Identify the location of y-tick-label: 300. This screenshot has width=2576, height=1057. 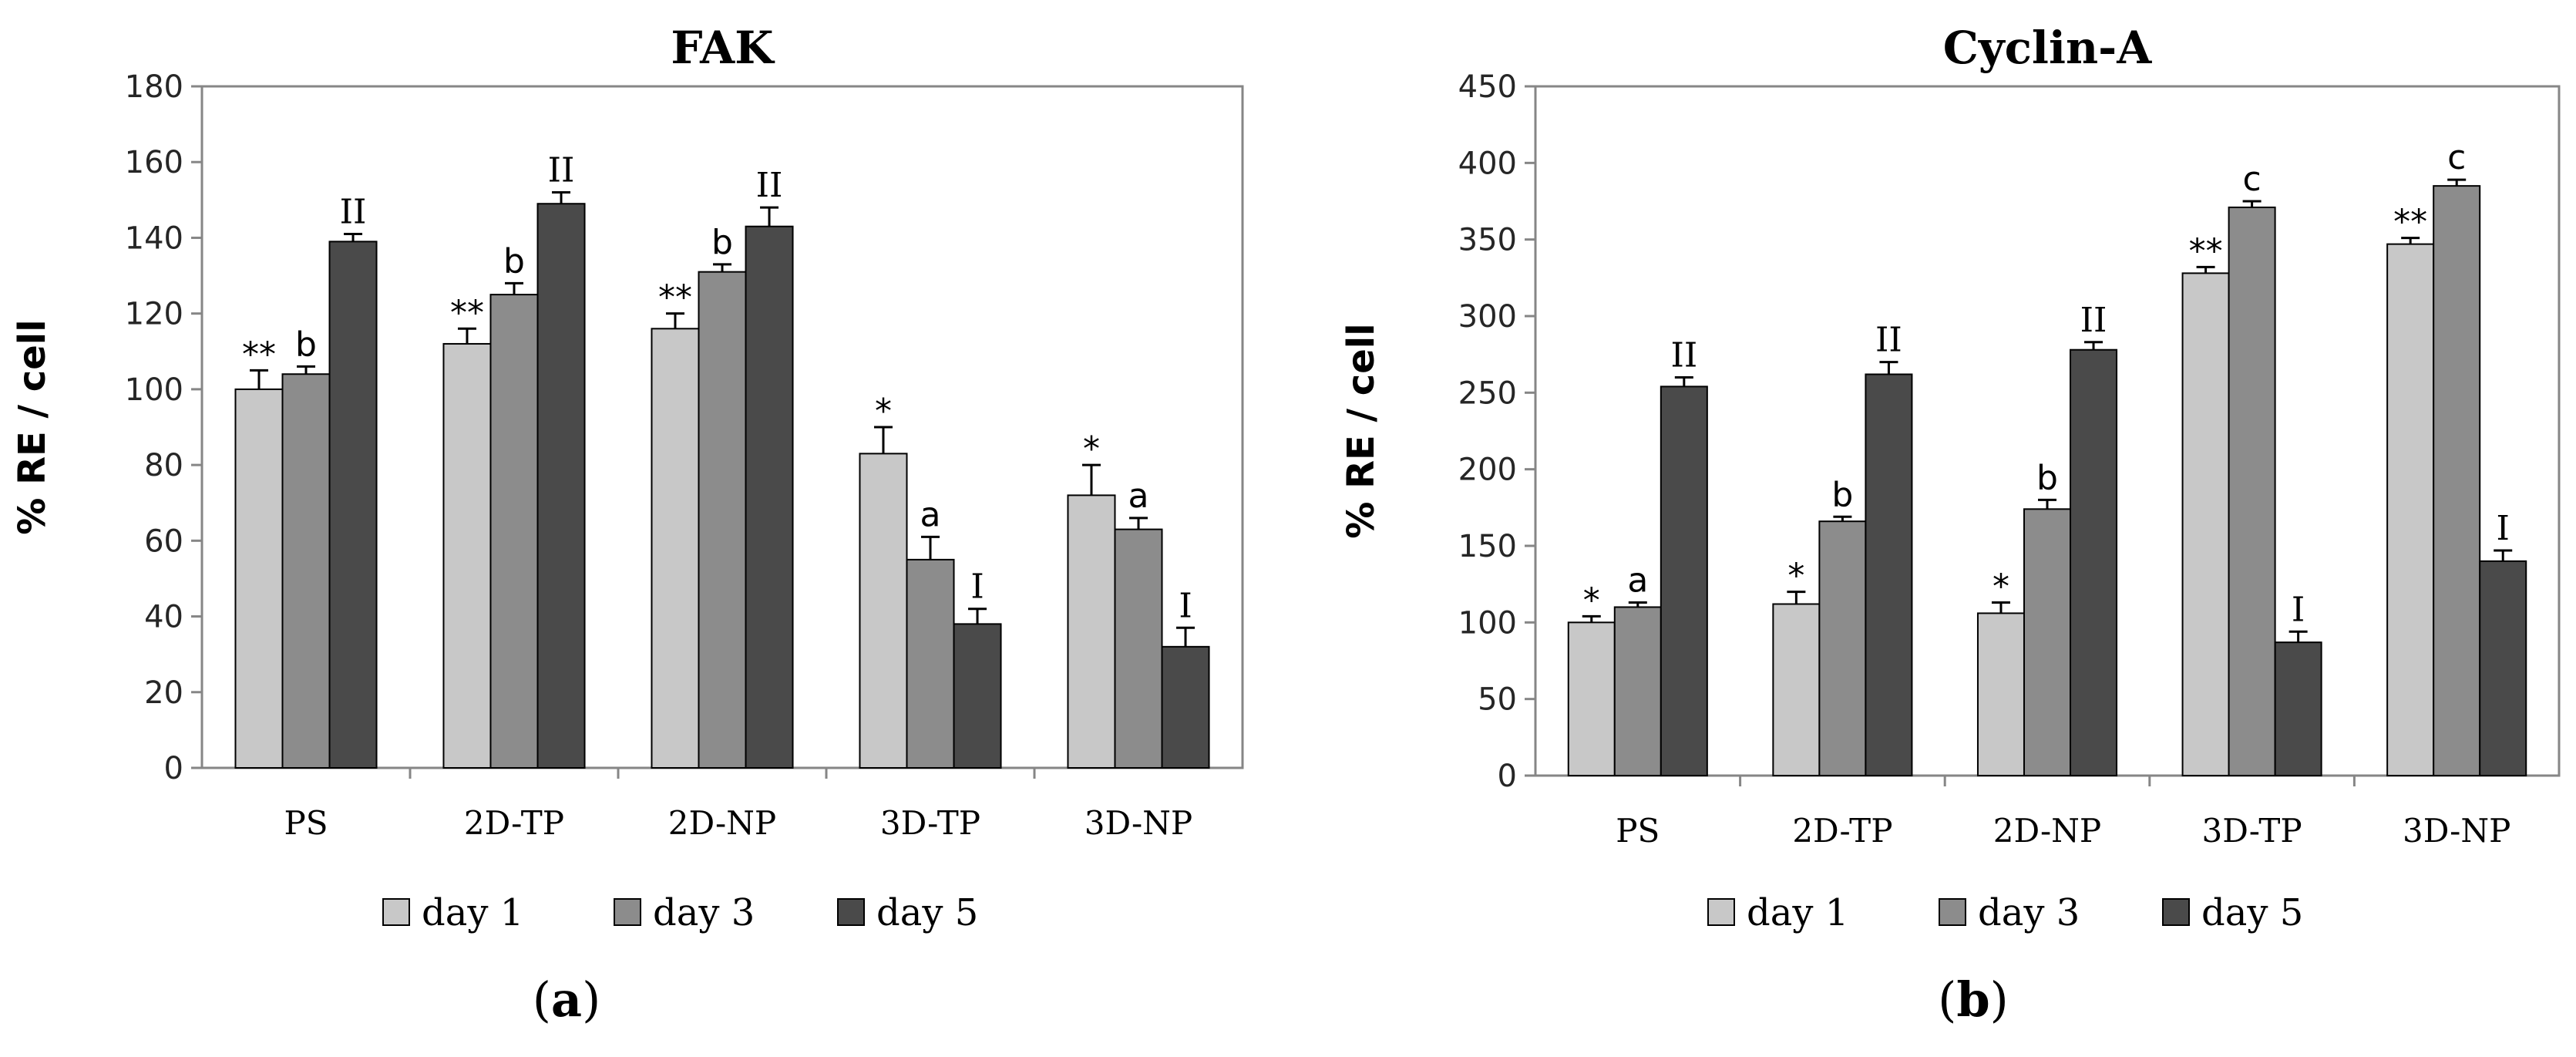
(1487, 317).